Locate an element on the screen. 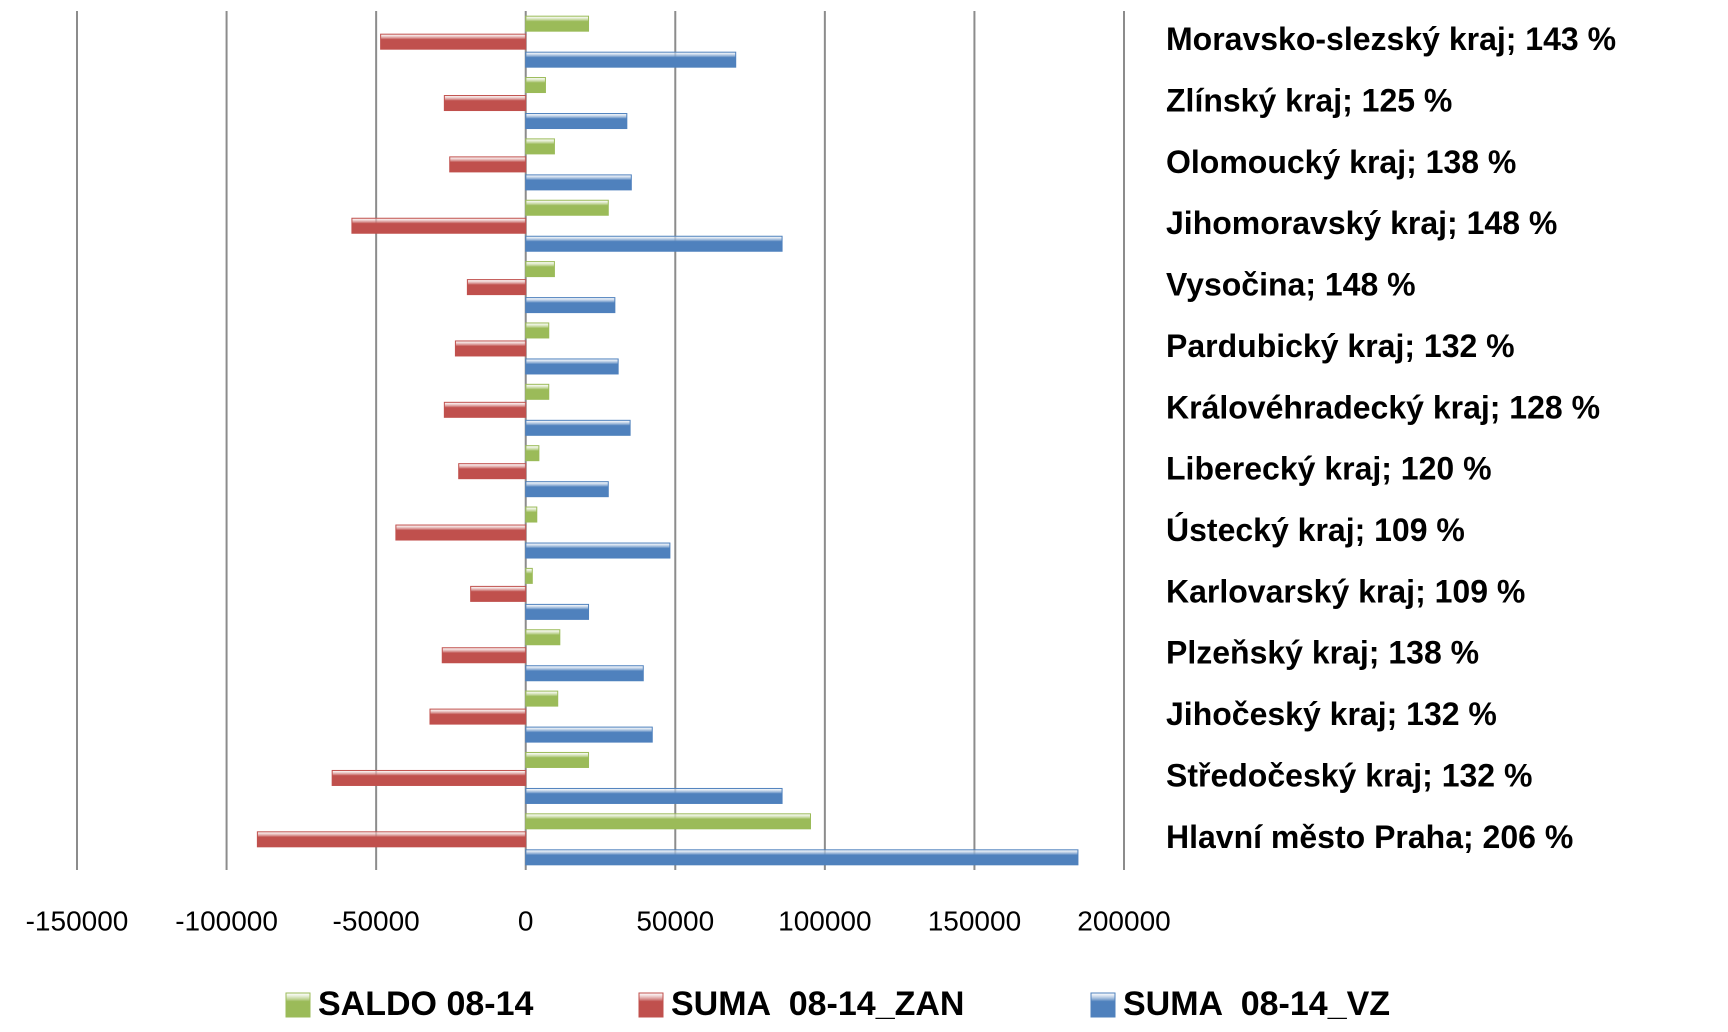  category-label: Ústecký kraj; 109 % is located at coordinates (1315, 530).